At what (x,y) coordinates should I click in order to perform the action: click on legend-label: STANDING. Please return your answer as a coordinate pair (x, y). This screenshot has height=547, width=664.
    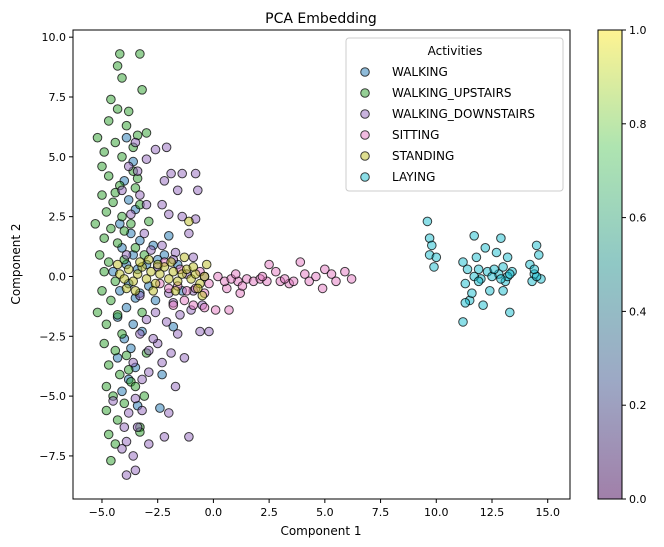
    Looking at the image, I should click on (423, 156).